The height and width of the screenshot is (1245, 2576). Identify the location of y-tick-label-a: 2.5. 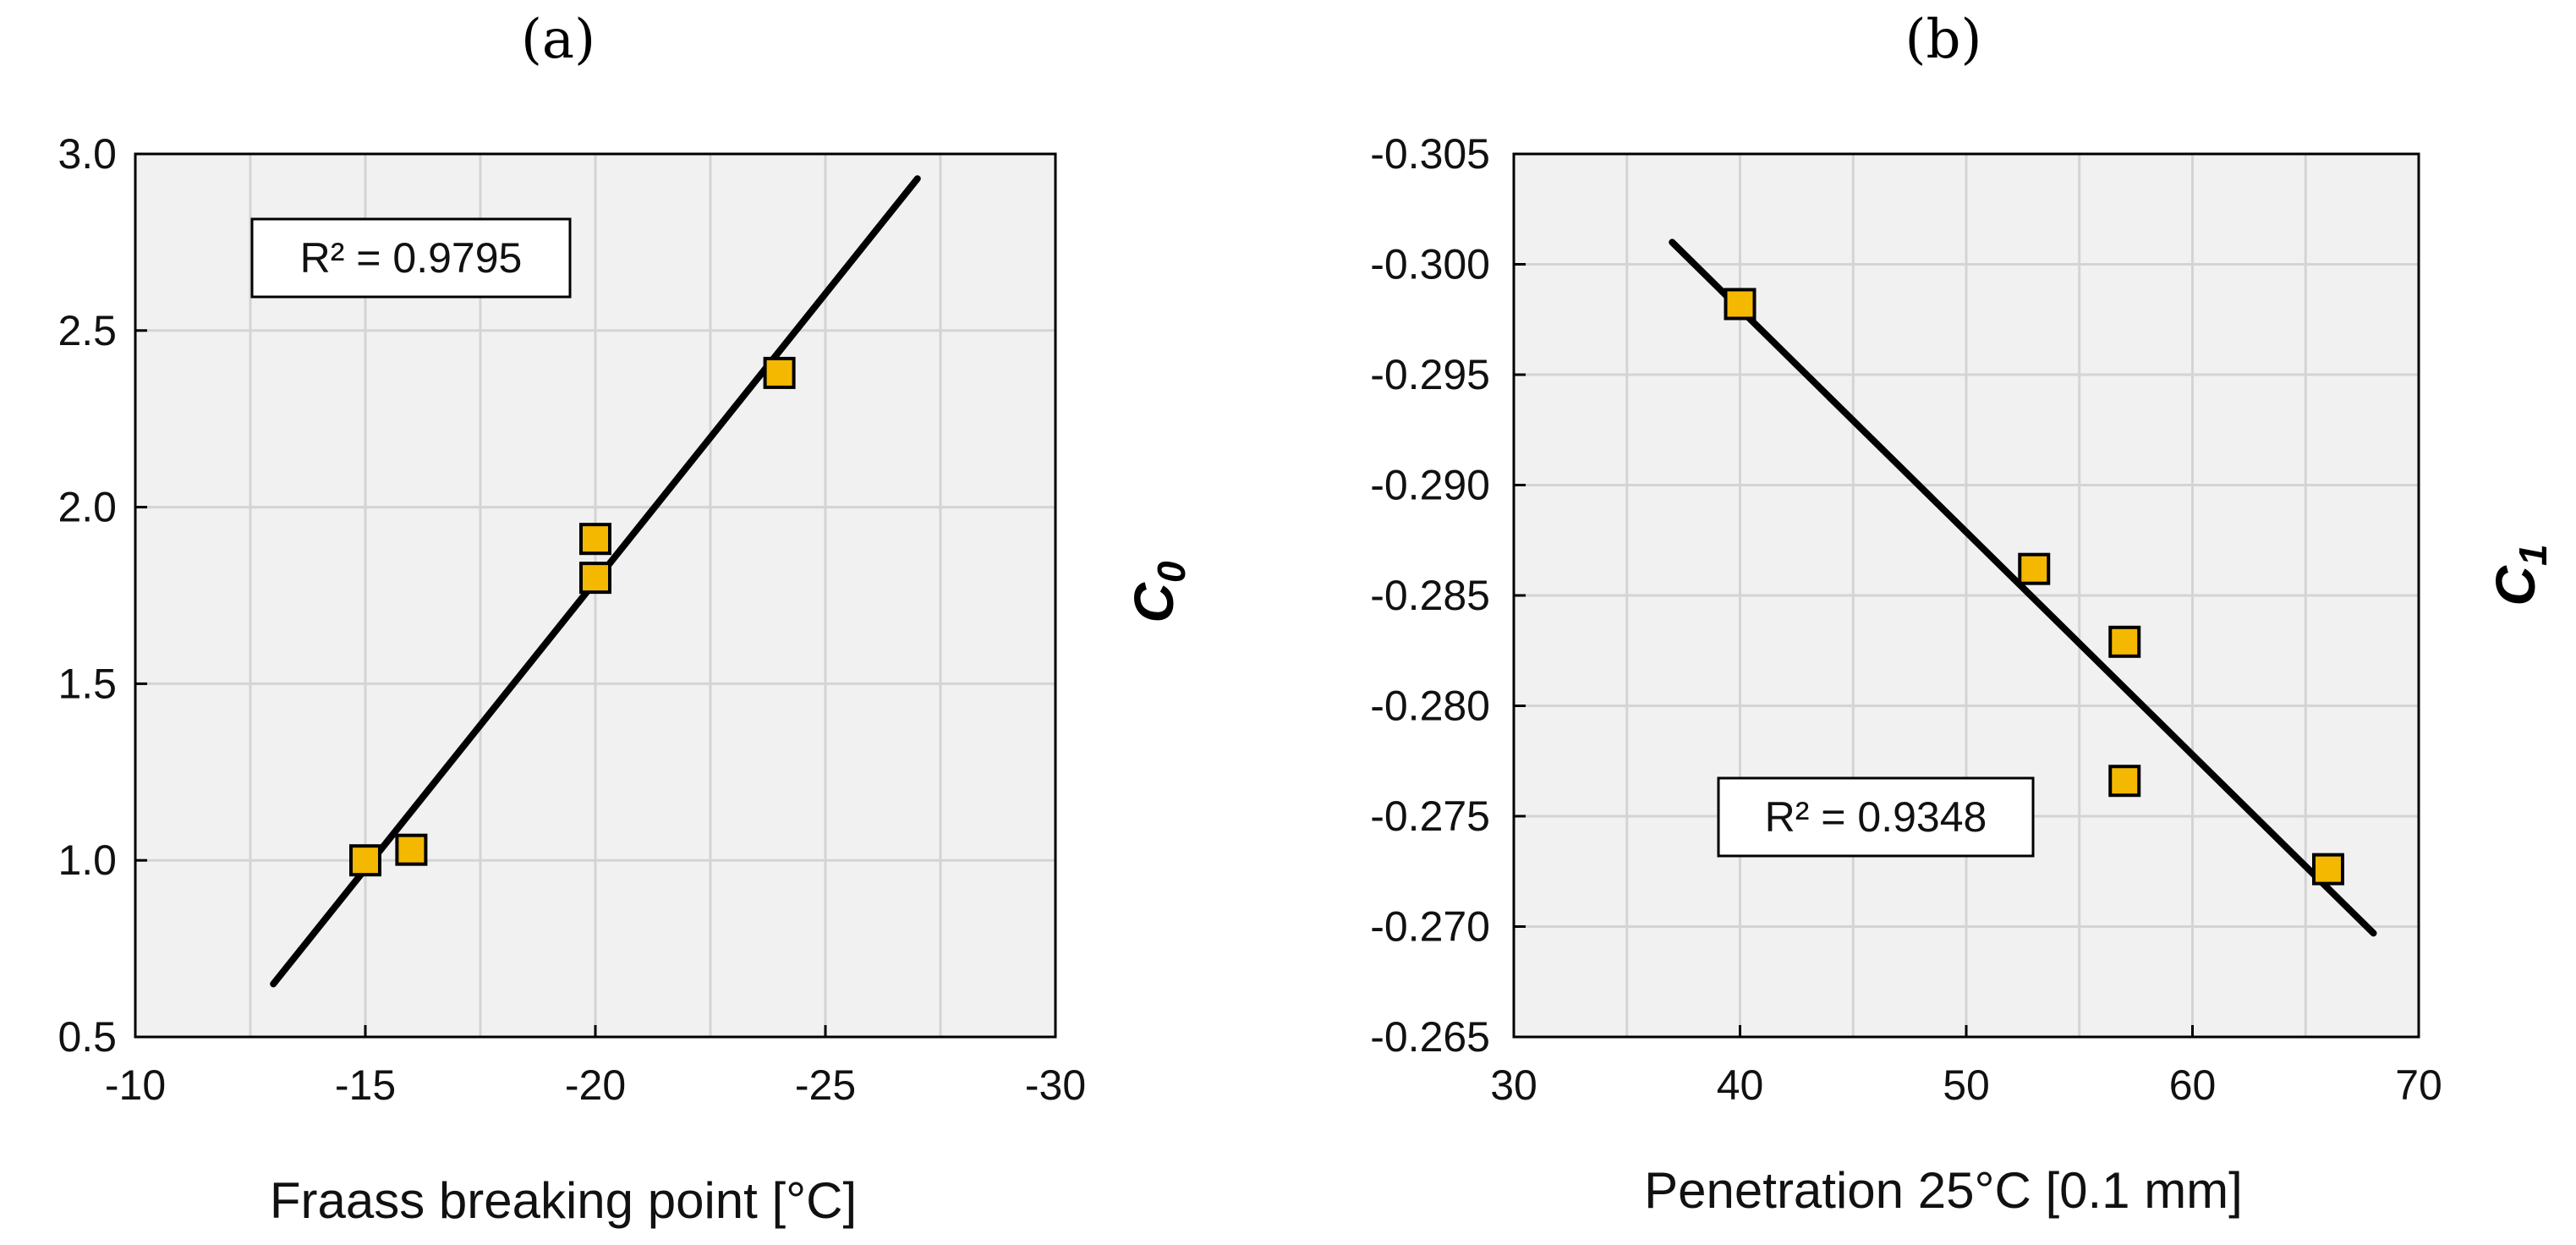
(87, 330).